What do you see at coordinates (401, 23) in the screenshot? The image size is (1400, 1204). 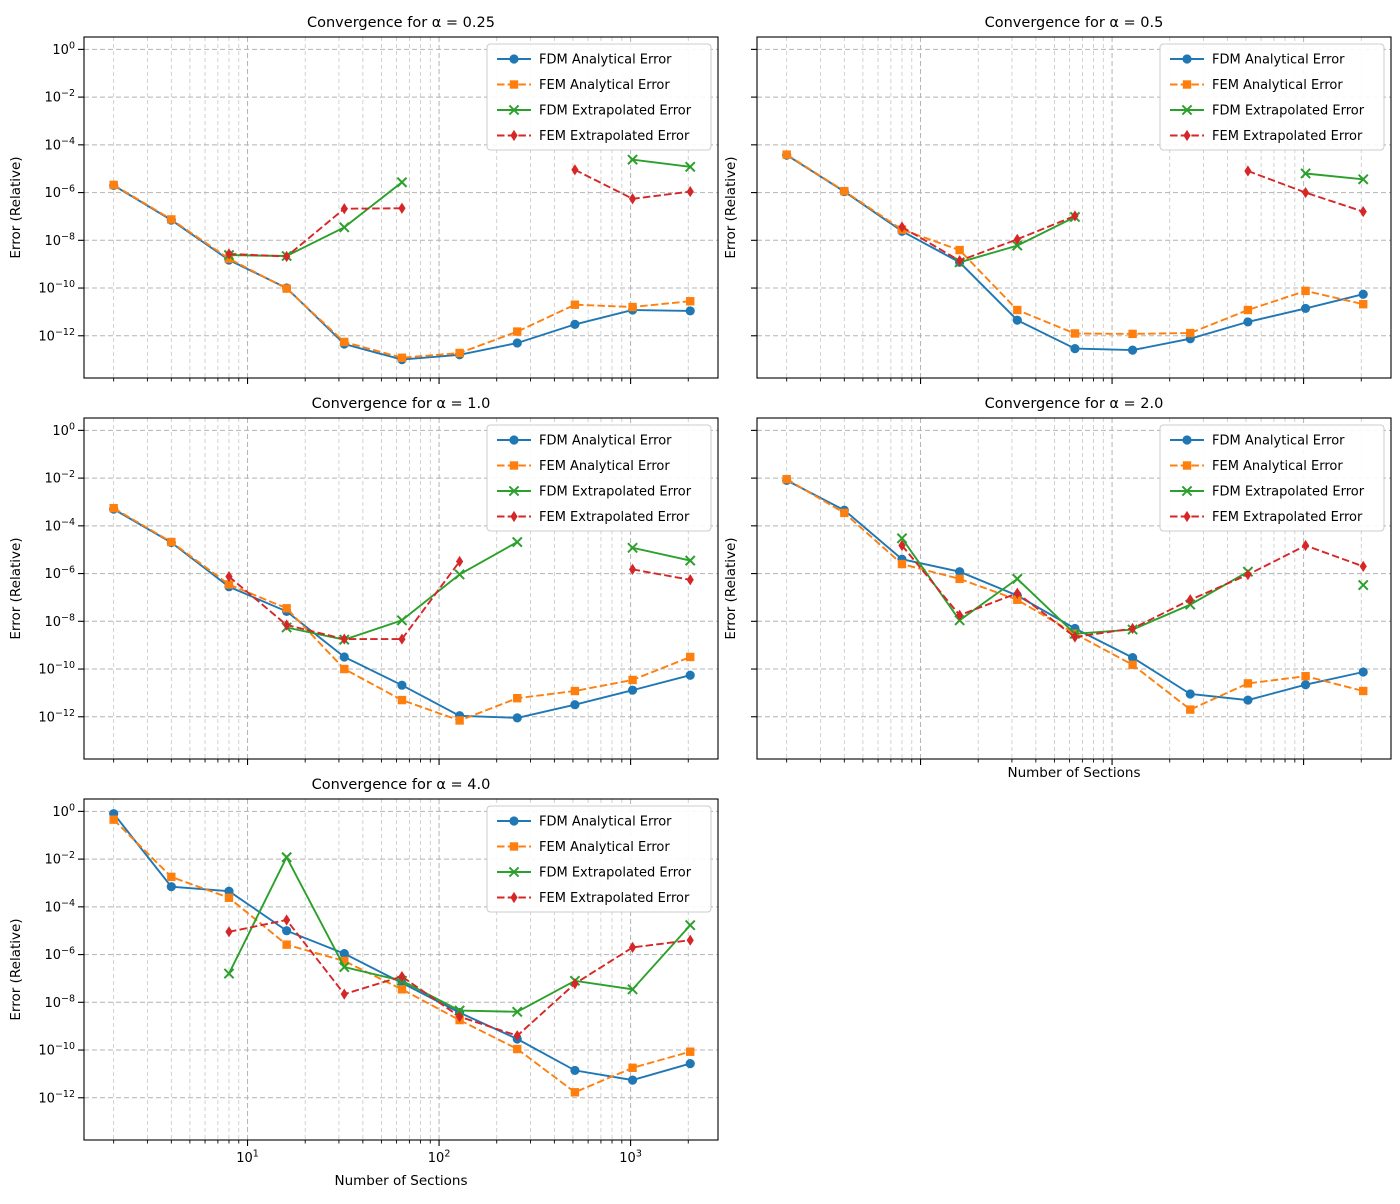 I see `plot-title: Convergence for α = 0.25` at bounding box center [401, 23].